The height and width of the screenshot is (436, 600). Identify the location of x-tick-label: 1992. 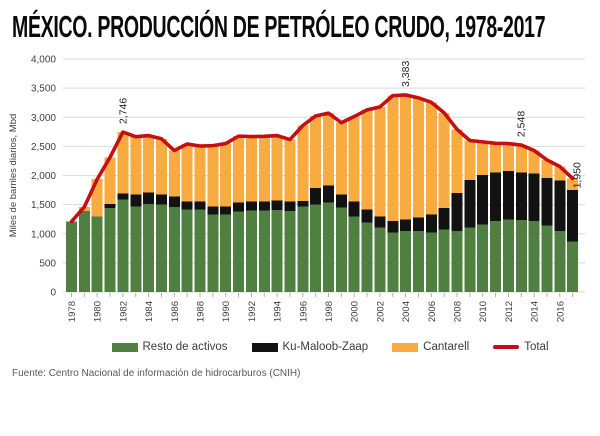
(252, 311).